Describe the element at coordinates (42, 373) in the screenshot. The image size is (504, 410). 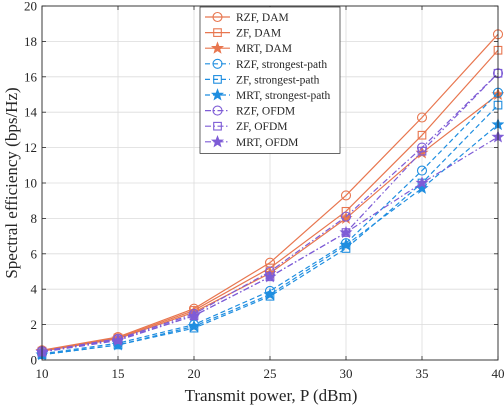
I see `x-tick-label: 10` at that location.